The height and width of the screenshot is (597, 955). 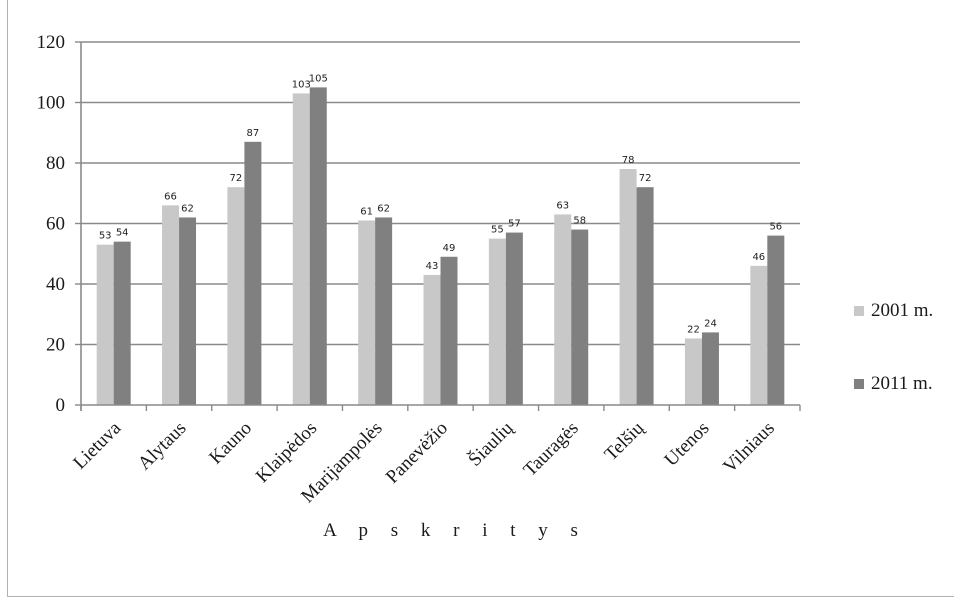 What do you see at coordinates (497, 230) in the screenshot?
I see `data-label: 55` at bounding box center [497, 230].